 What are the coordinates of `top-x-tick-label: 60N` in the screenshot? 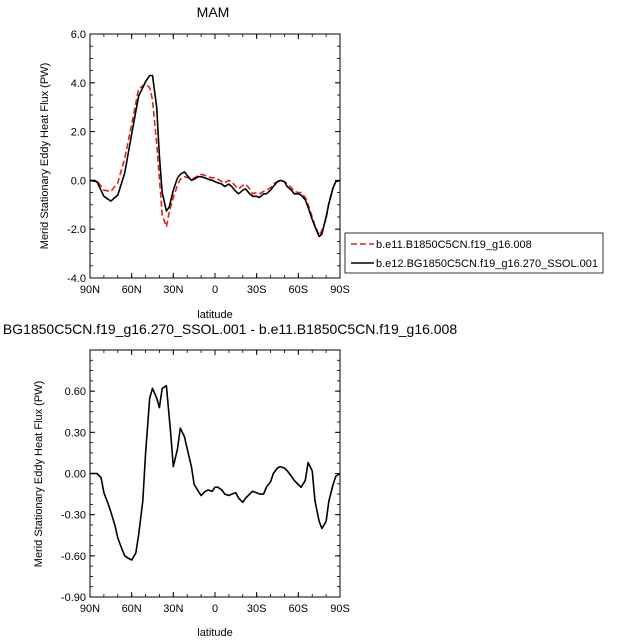 It's located at (132, 290).